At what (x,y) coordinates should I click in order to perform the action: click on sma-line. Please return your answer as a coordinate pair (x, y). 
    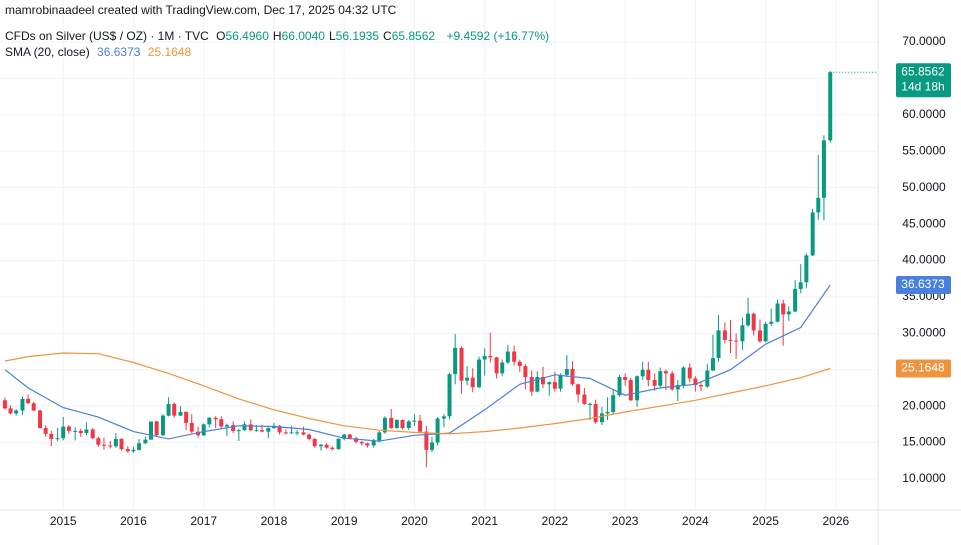
    Looking at the image, I should click on (417, 393).